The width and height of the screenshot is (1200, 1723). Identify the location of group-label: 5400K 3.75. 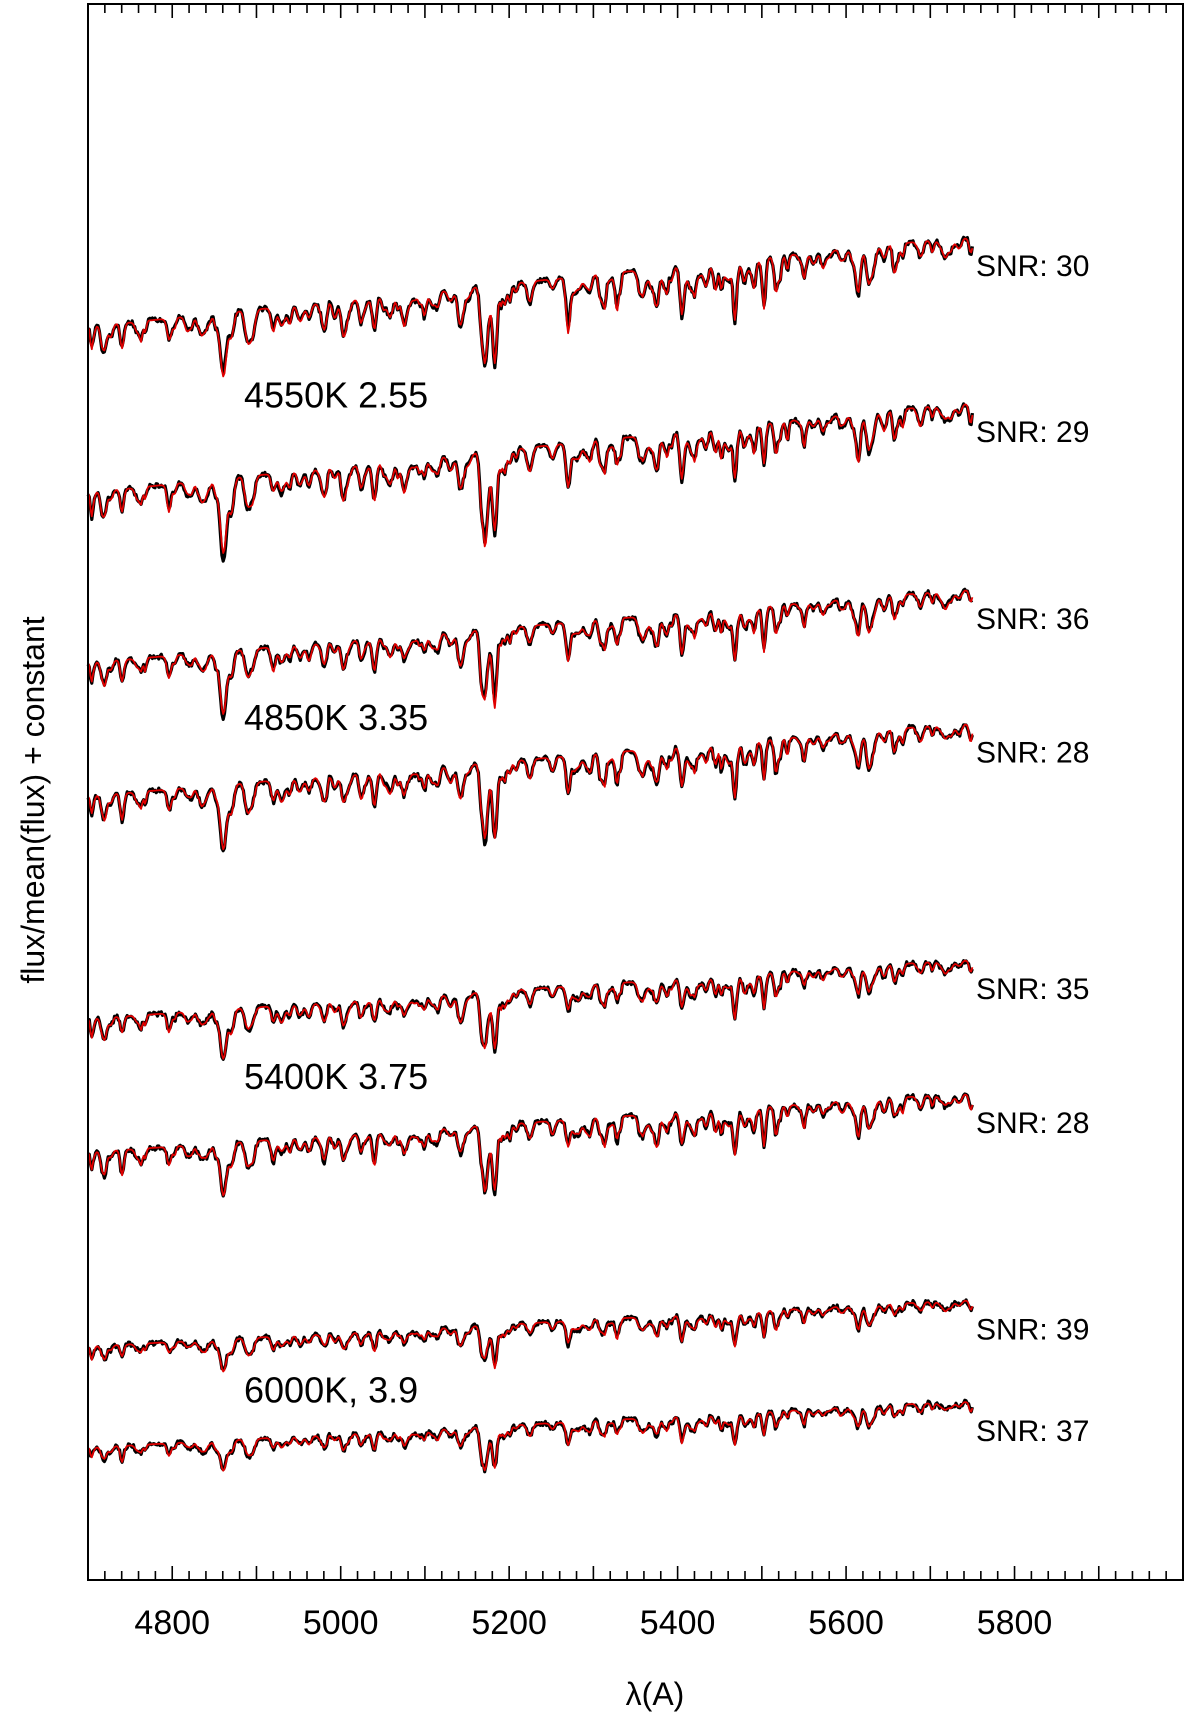
(336, 1076).